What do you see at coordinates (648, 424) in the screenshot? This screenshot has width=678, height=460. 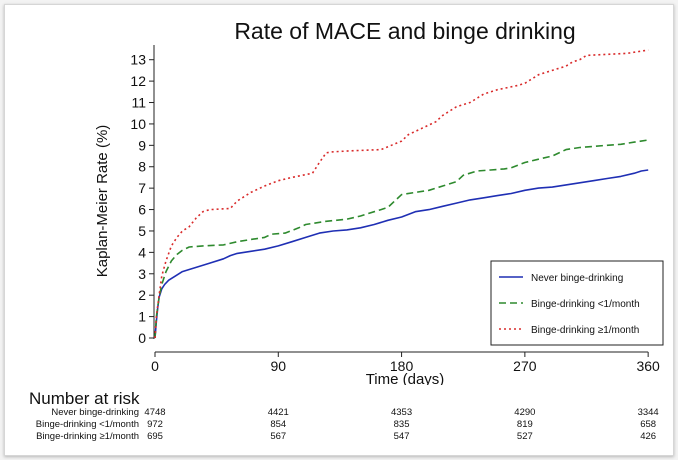 I see `risk-cell: 658` at bounding box center [648, 424].